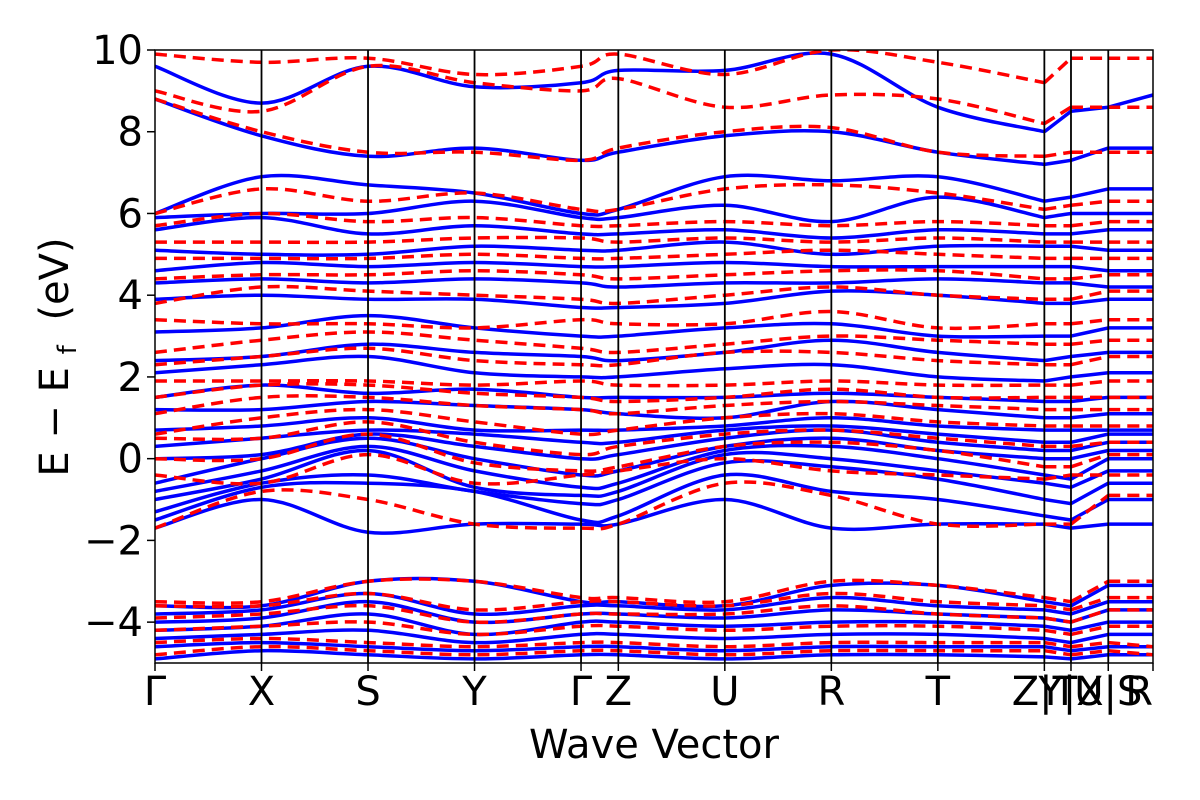 The image size is (1200, 800). Describe the element at coordinates (474, 692) in the screenshot. I see `x-tick-label: Y` at that location.